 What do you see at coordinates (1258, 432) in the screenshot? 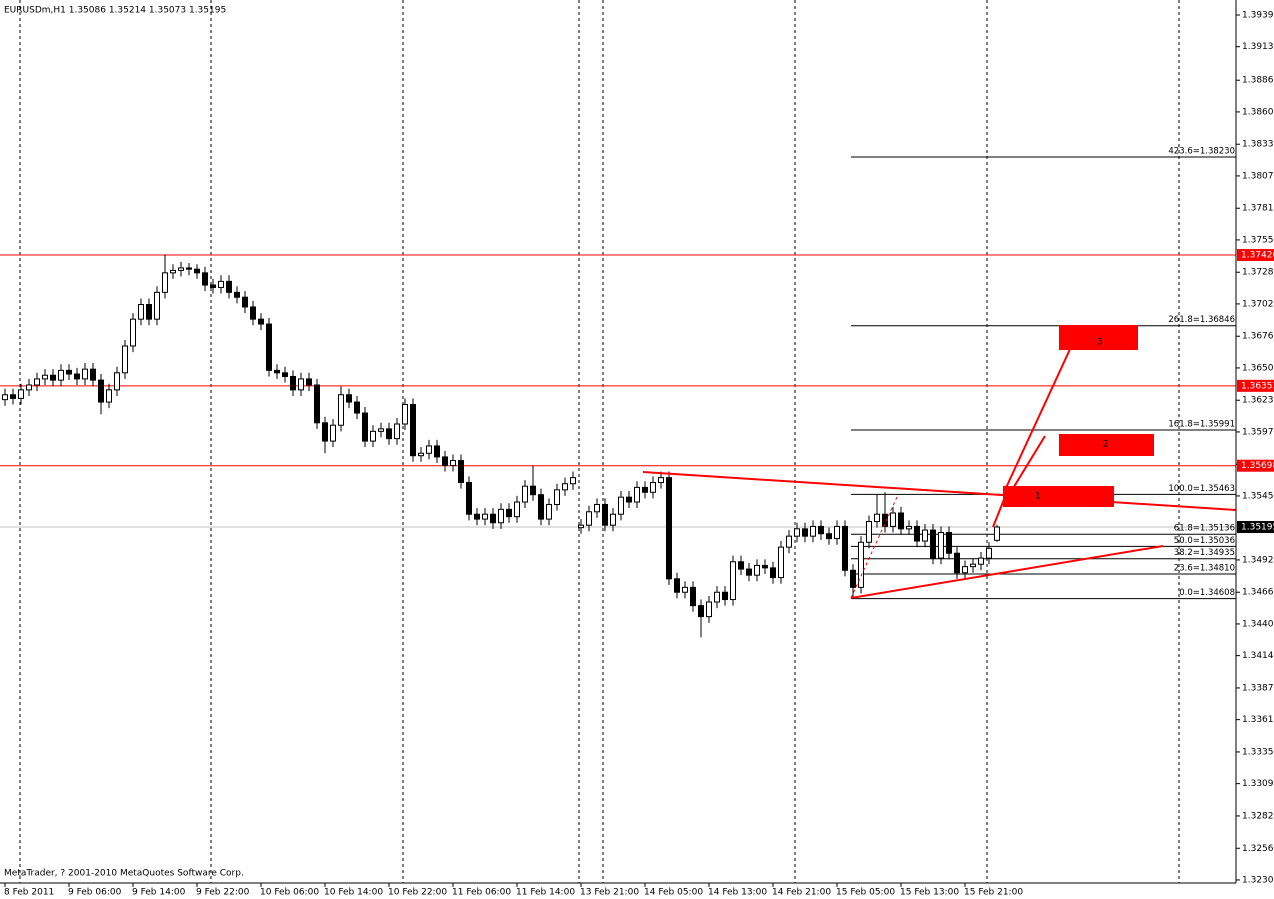
I see `y-tick-label: 1.35975` at bounding box center [1258, 432].